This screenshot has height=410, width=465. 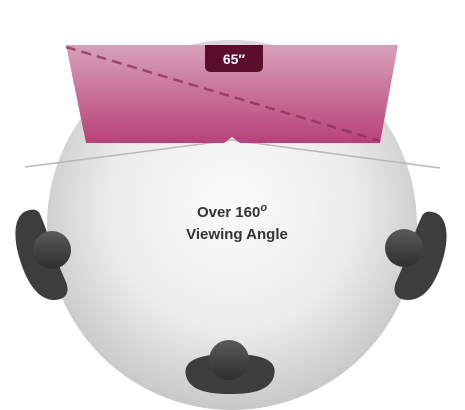 I want to click on degree-symbol: o, so click(x=263, y=208).